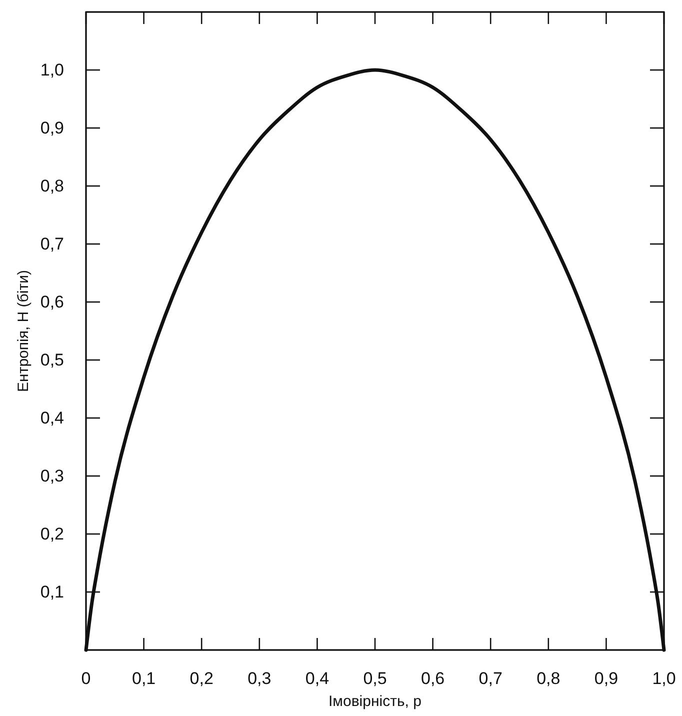 This screenshot has width=682, height=716. Describe the element at coordinates (317, 678) in the screenshot. I see `x-tick-label: 0,4` at that location.